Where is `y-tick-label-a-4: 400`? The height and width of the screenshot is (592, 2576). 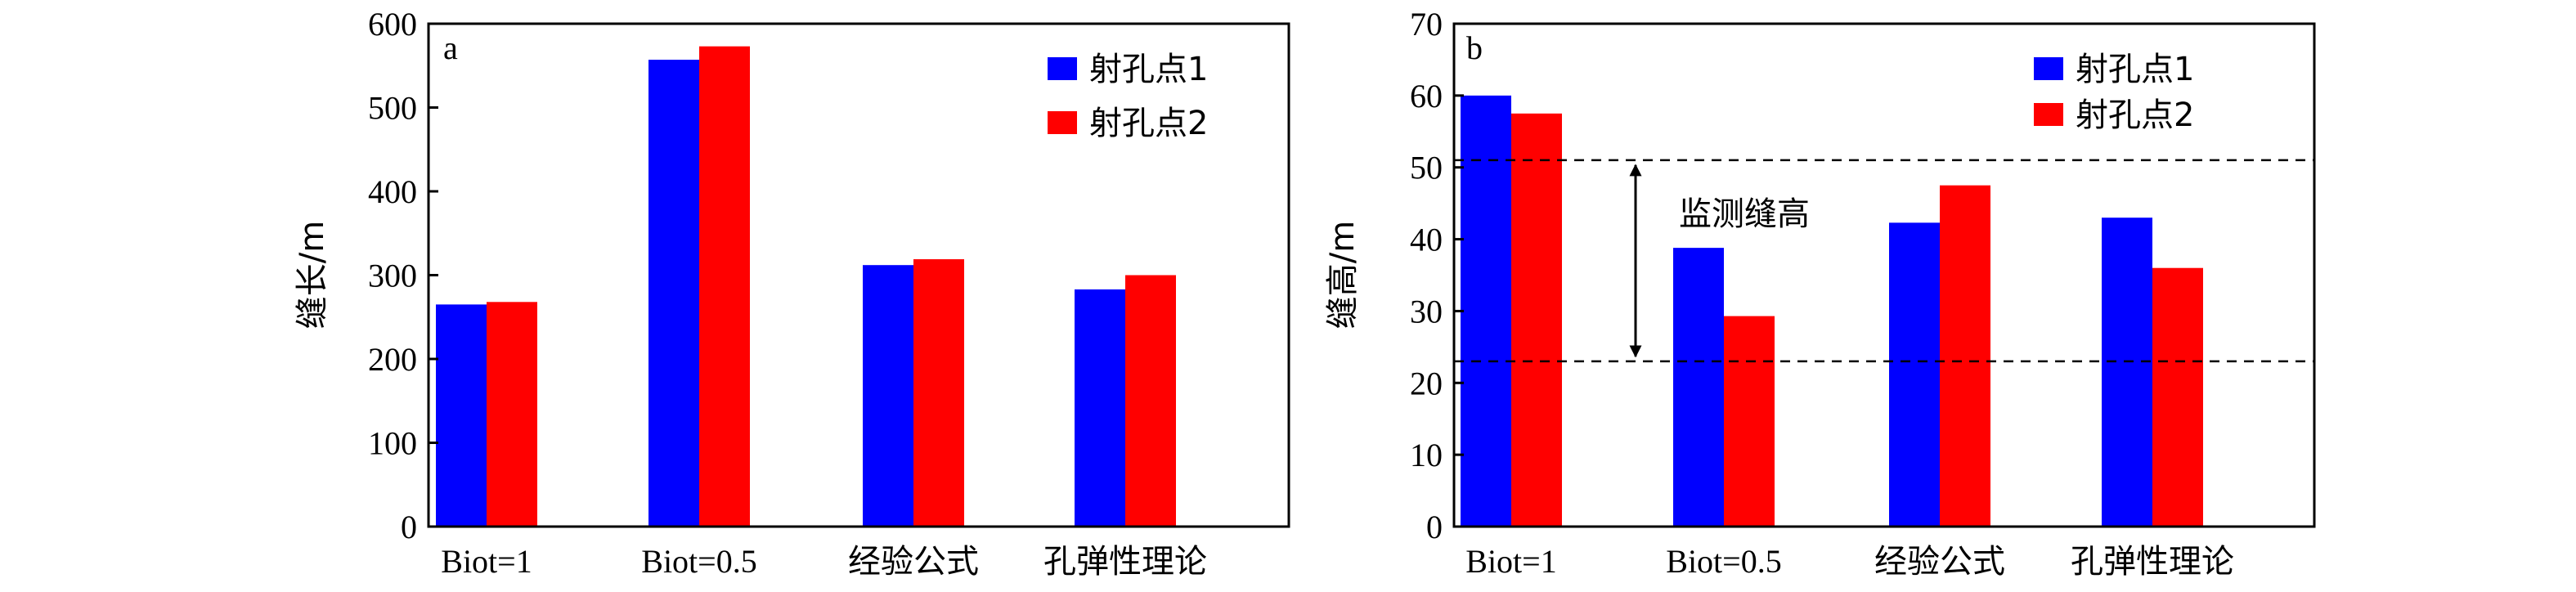
y-tick-label-a-4: 400 is located at coordinates (392, 191).